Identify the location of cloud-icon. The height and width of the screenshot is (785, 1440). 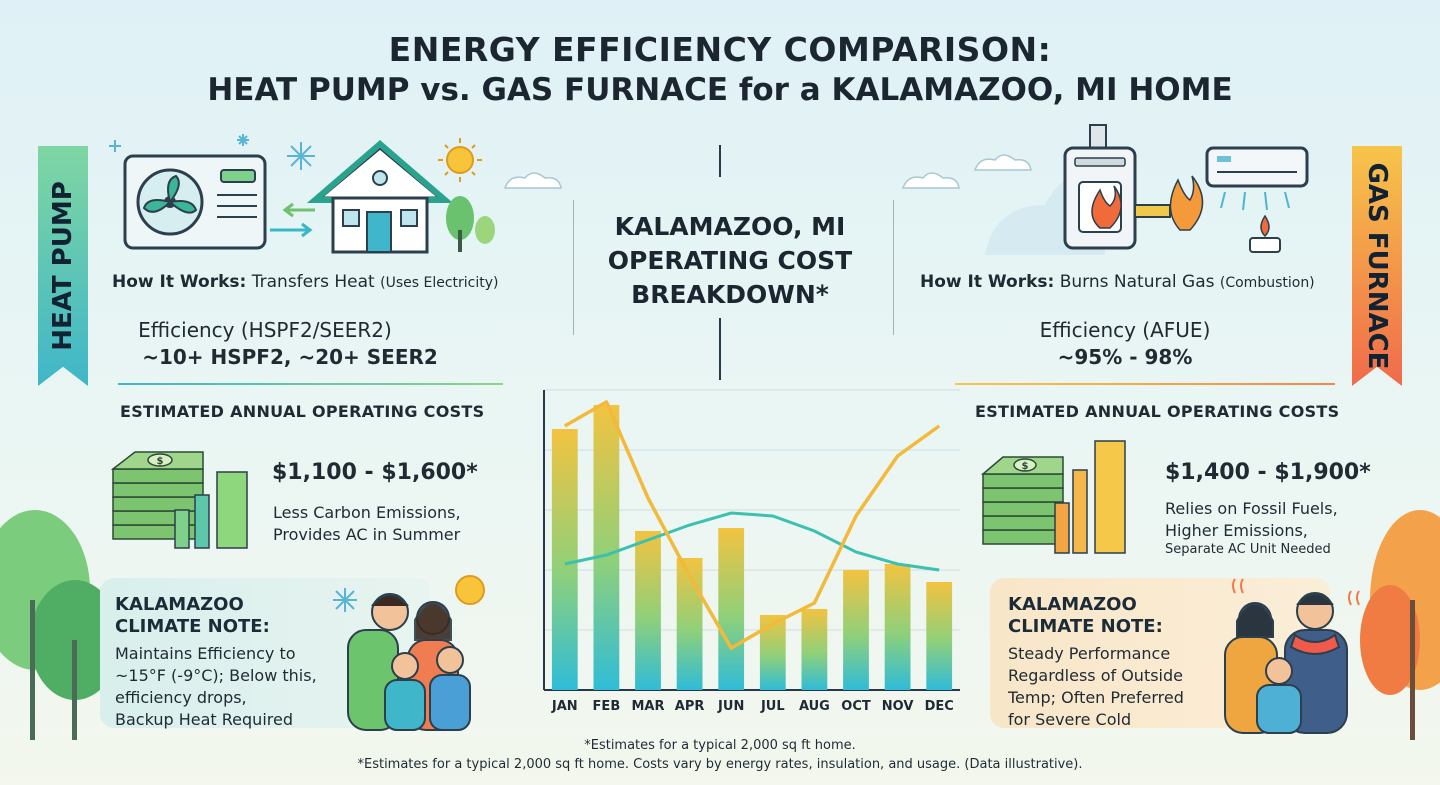
(767, 171).